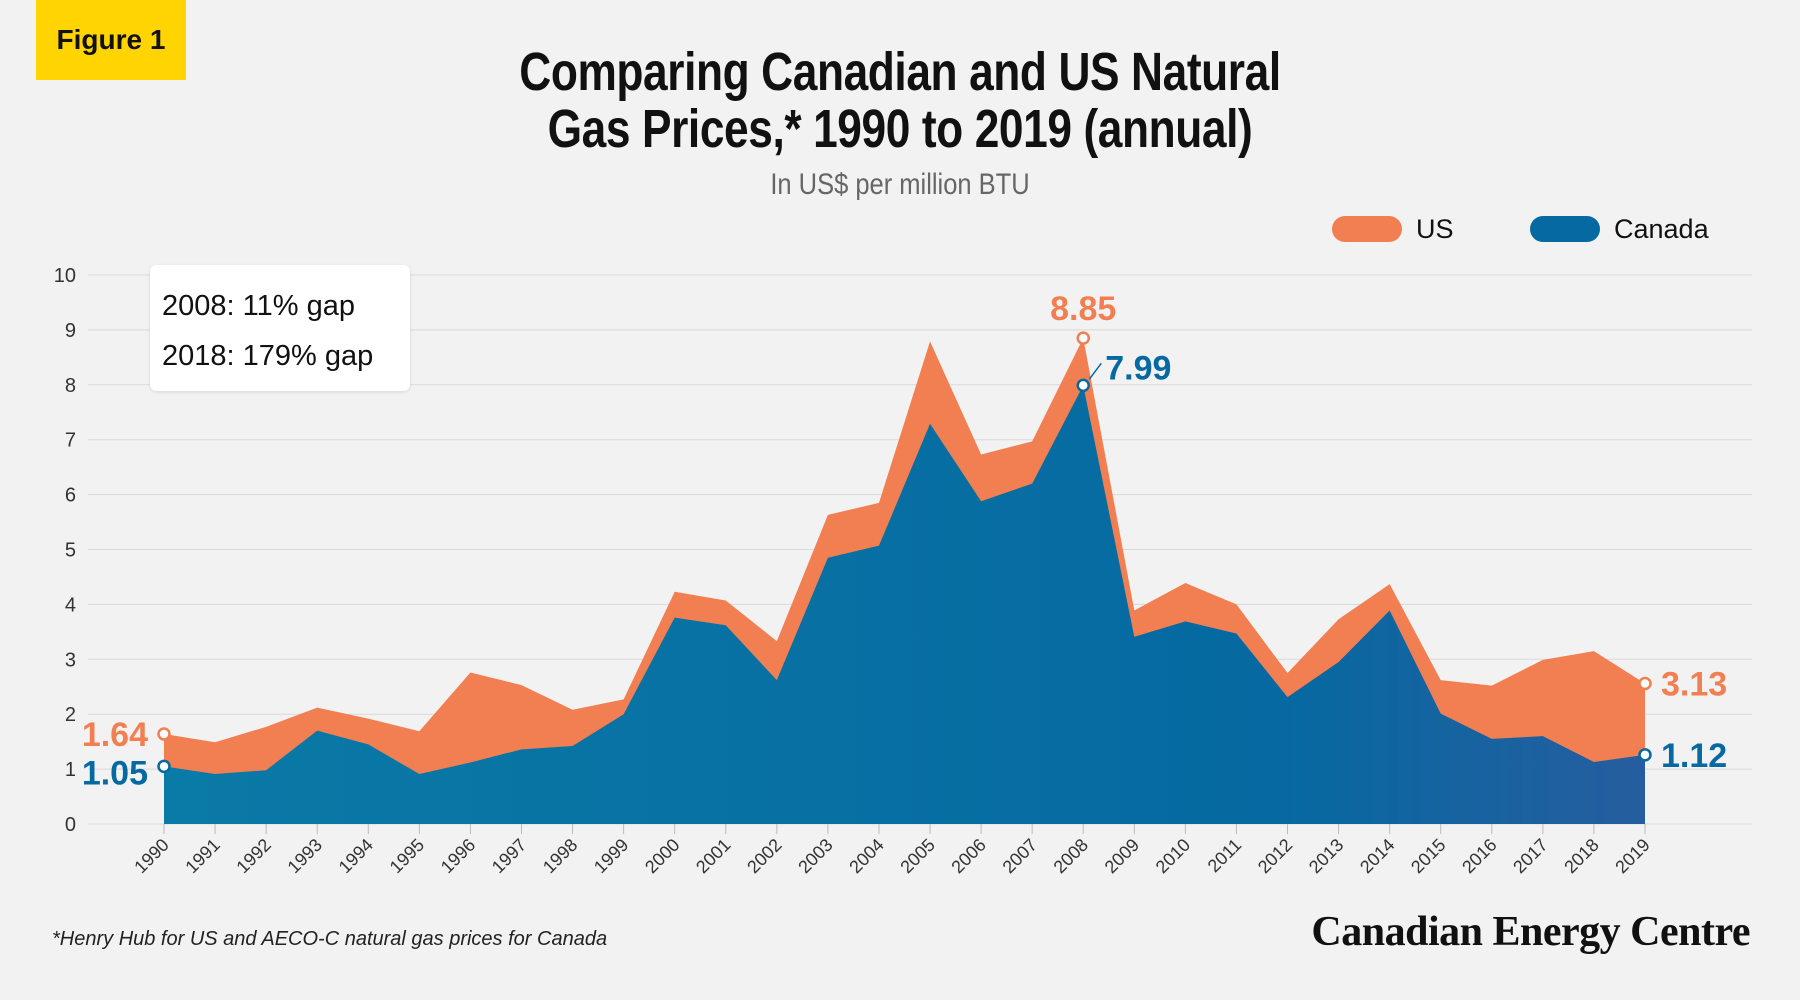  I want to click on data-label-canada-2019: 1.12, so click(1694, 756).